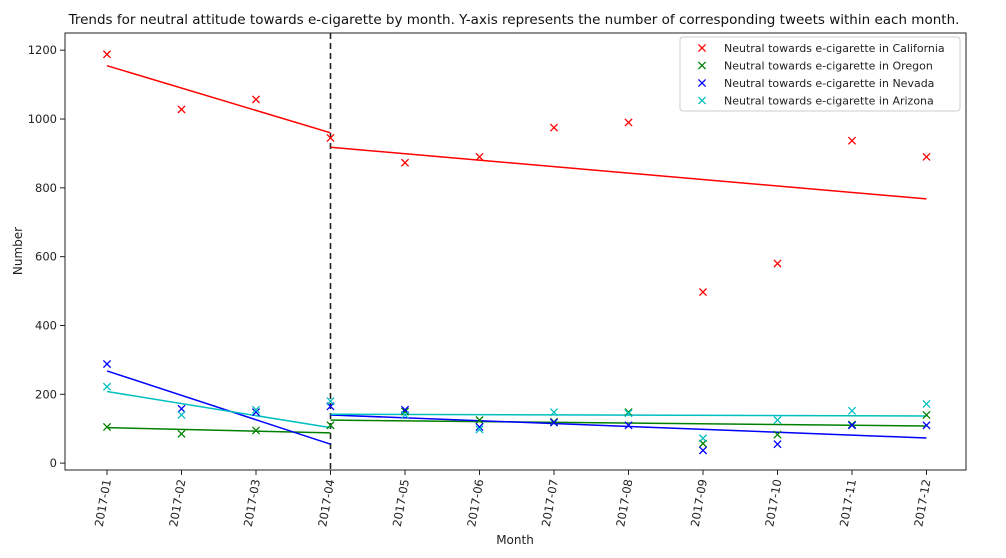 This screenshot has width=1006, height=558. Describe the element at coordinates (18, 251) in the screenshot. I see `y-axis-label: Number` at that location.